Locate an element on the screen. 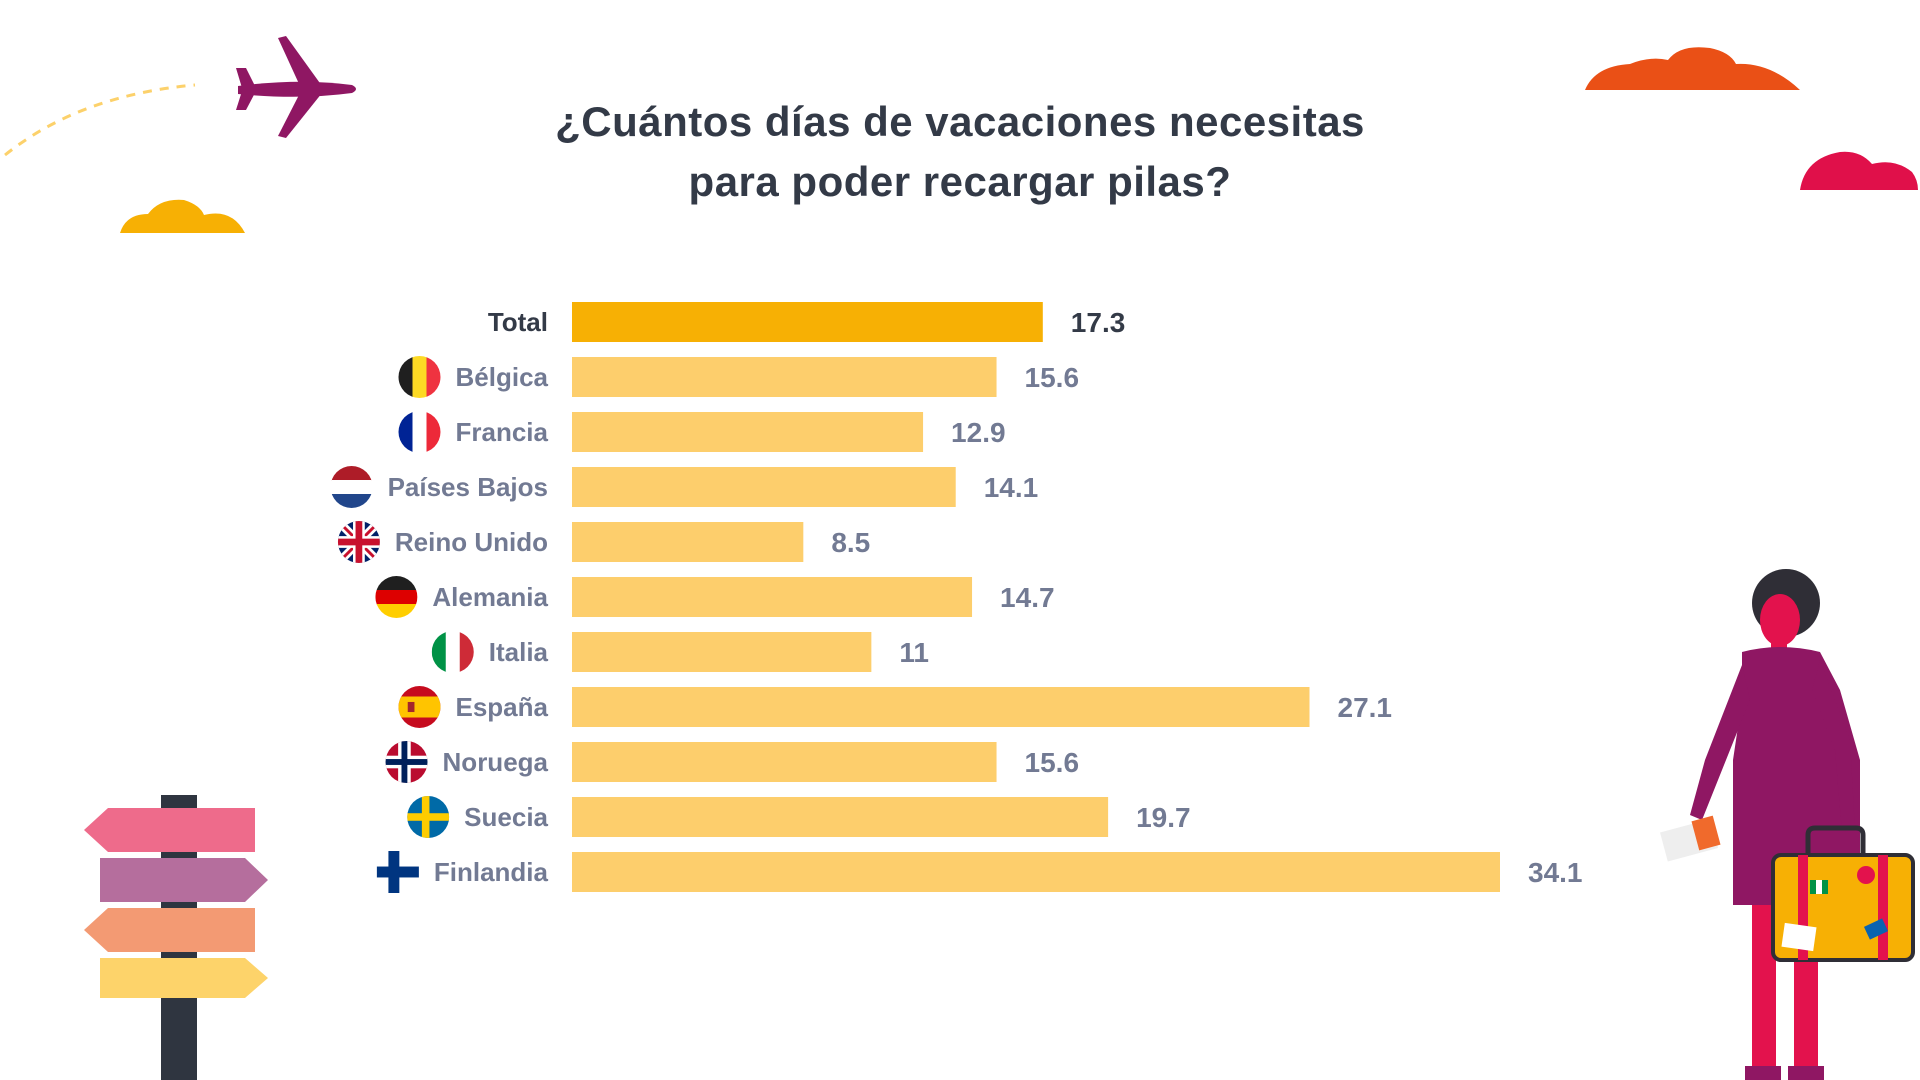 The image size is (1920, 1080). category-label: Alemania is located at coordinates (490, 597).